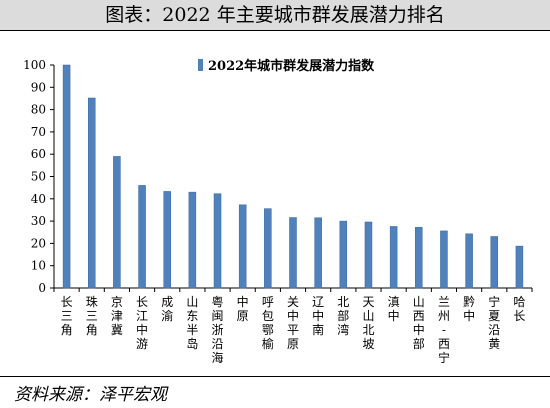 This screenshot has width=550, height=408. I want to click on x-category-label: 山东半岛, so click(192, 323).